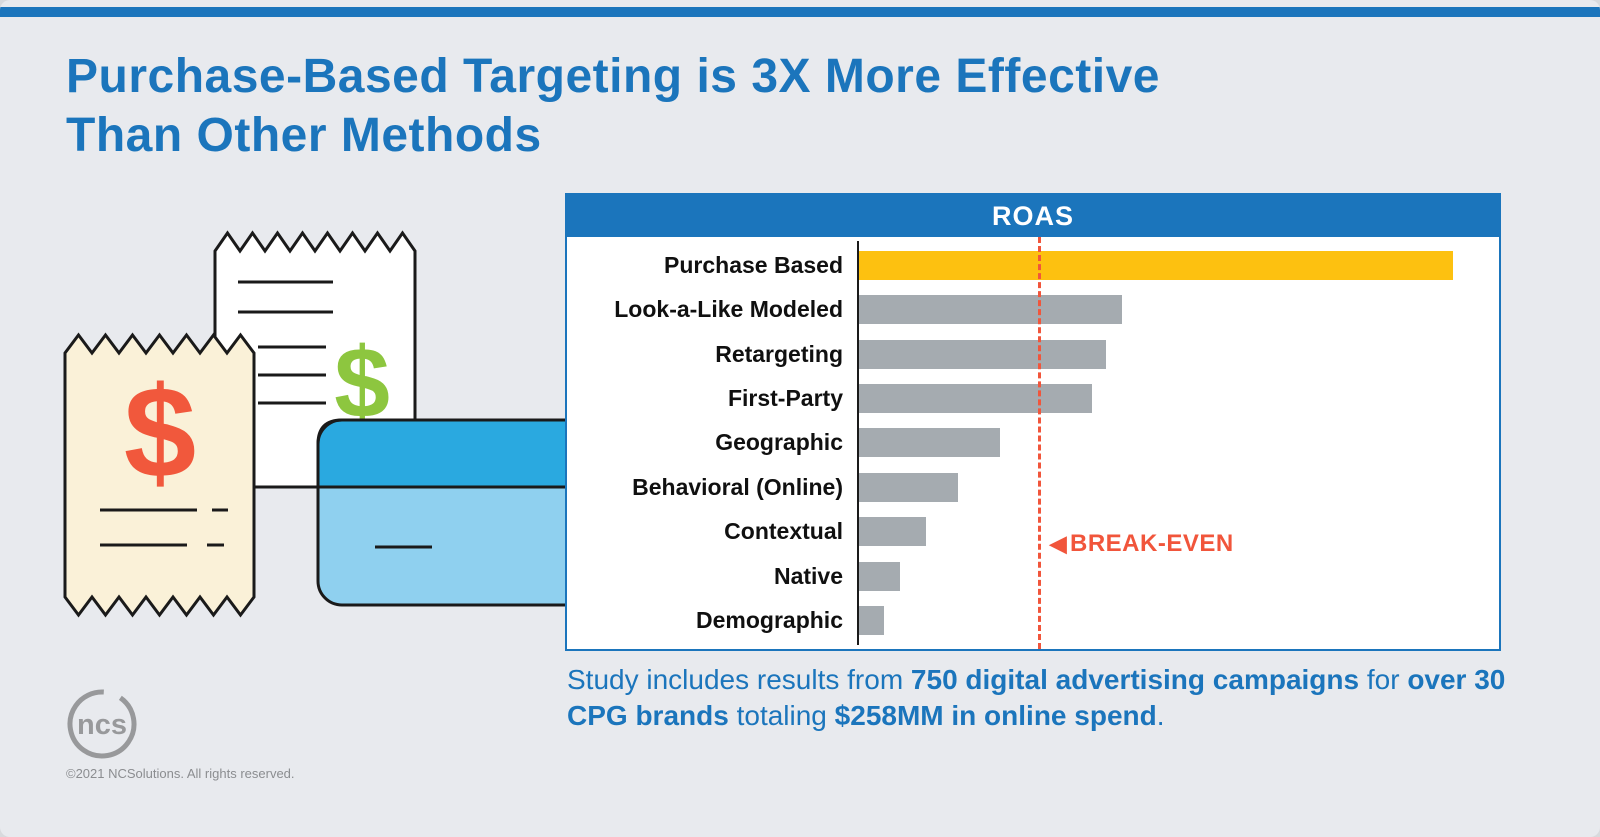 The width and height of the screenshot is (1600, 837). What do you see at coordinates (908, 487) in the screenshot?
I see `bar-behavioral-online` at bounding box center [908, 487].